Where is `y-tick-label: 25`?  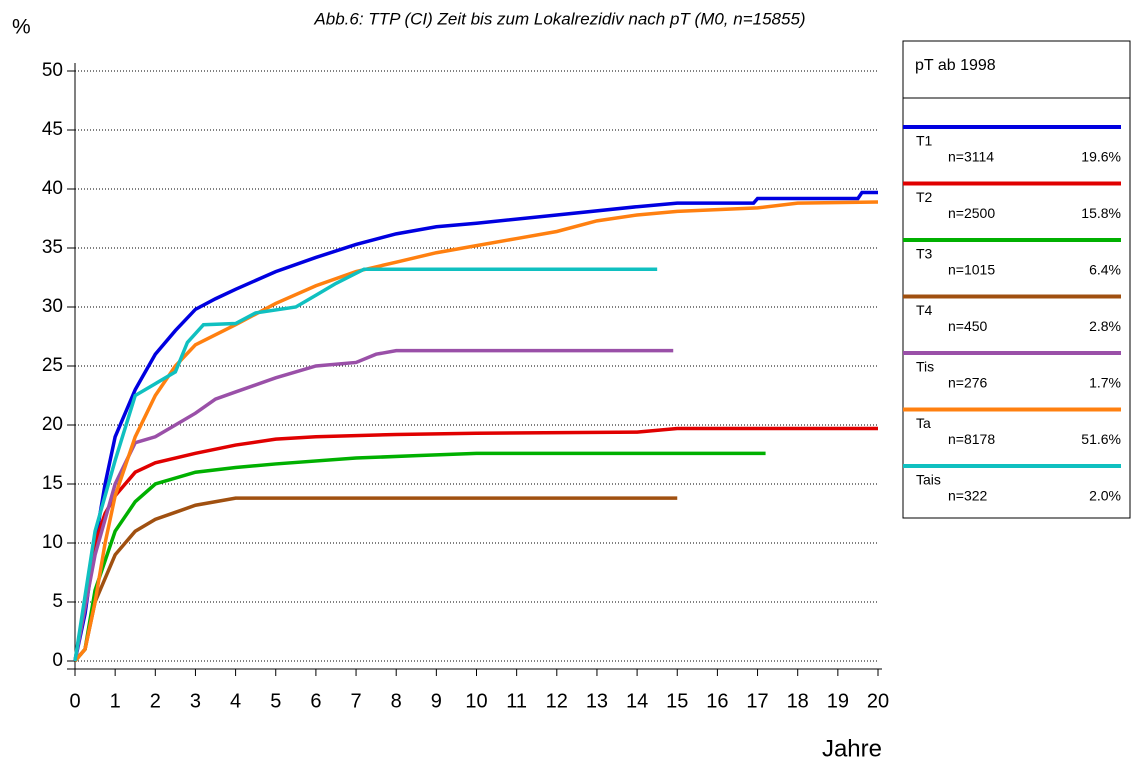 y-tick-label: 25 is located at coordinates (52, 365).